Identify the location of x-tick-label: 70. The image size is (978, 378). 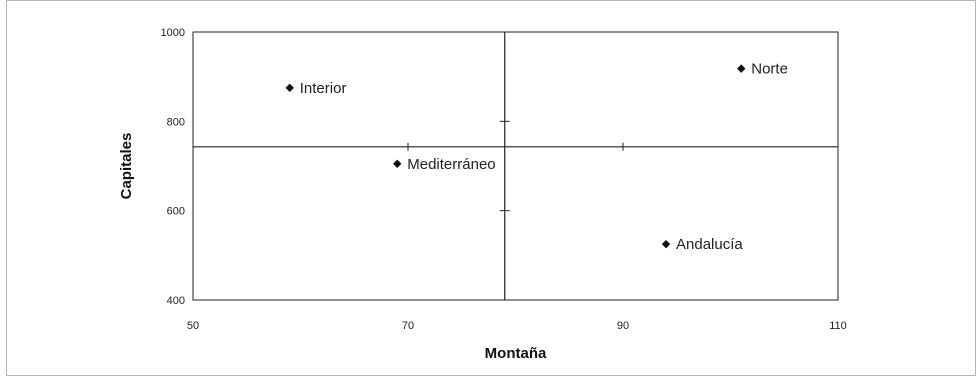
(408, 326).